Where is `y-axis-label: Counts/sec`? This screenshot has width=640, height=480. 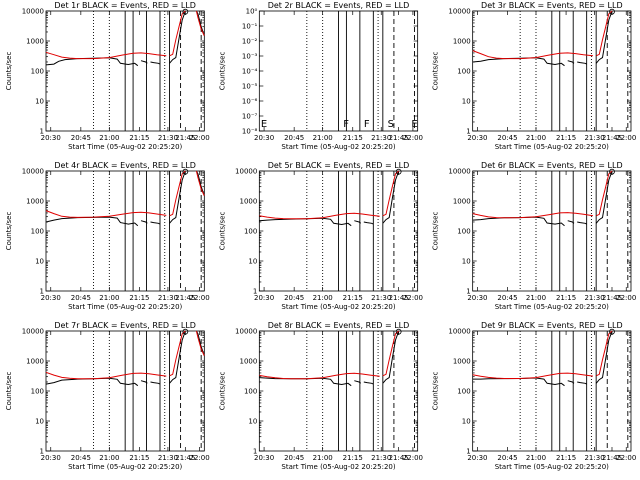
y-axis-label: Counts/sec is located at coordinates (436, 231).